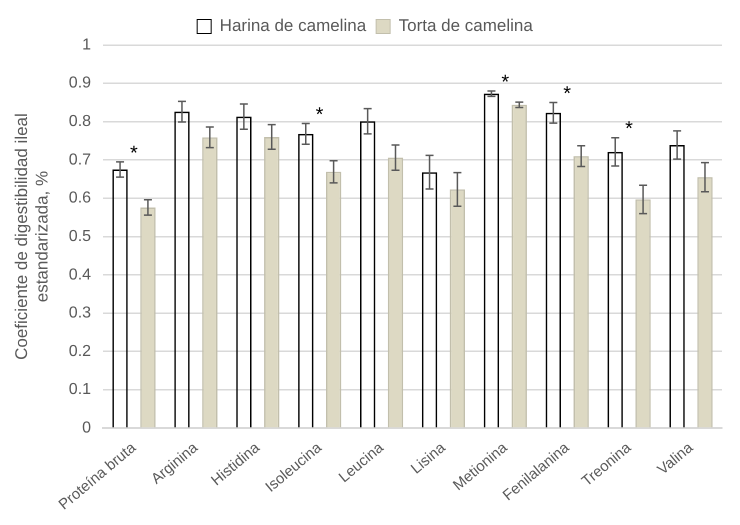 The height and width of the screenshot is (525, 740). What do you see at coordinates (80, 83) in the screenshot?
I see `y-tick-label: 0.9` at bounding box center [80, 83].